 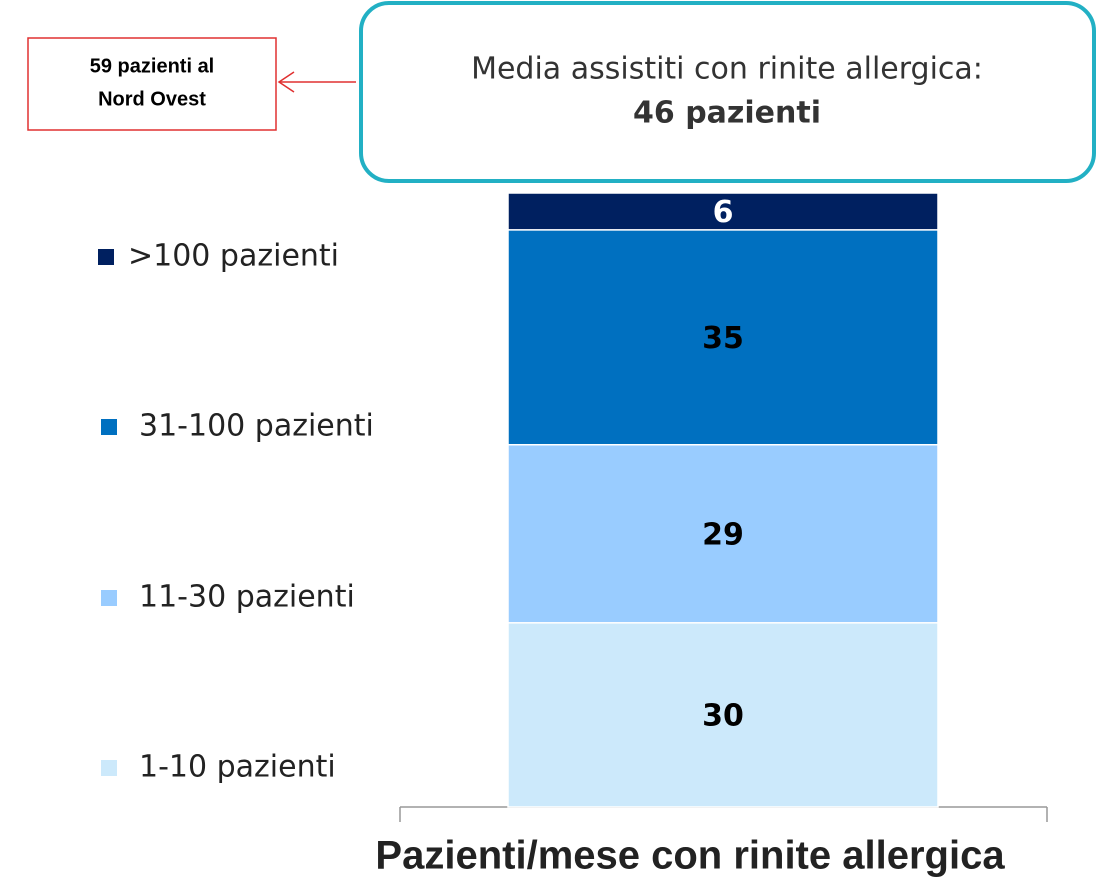 I want to click on legend-label: >100 pazienti, so click(x=233, y=256).